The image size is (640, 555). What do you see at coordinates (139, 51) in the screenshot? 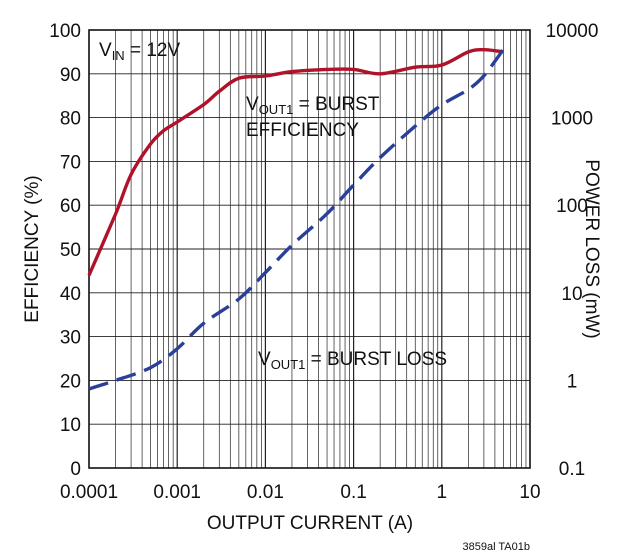
I see `vin-annotation: VIN = 12V` at bounding box center [139, 51].